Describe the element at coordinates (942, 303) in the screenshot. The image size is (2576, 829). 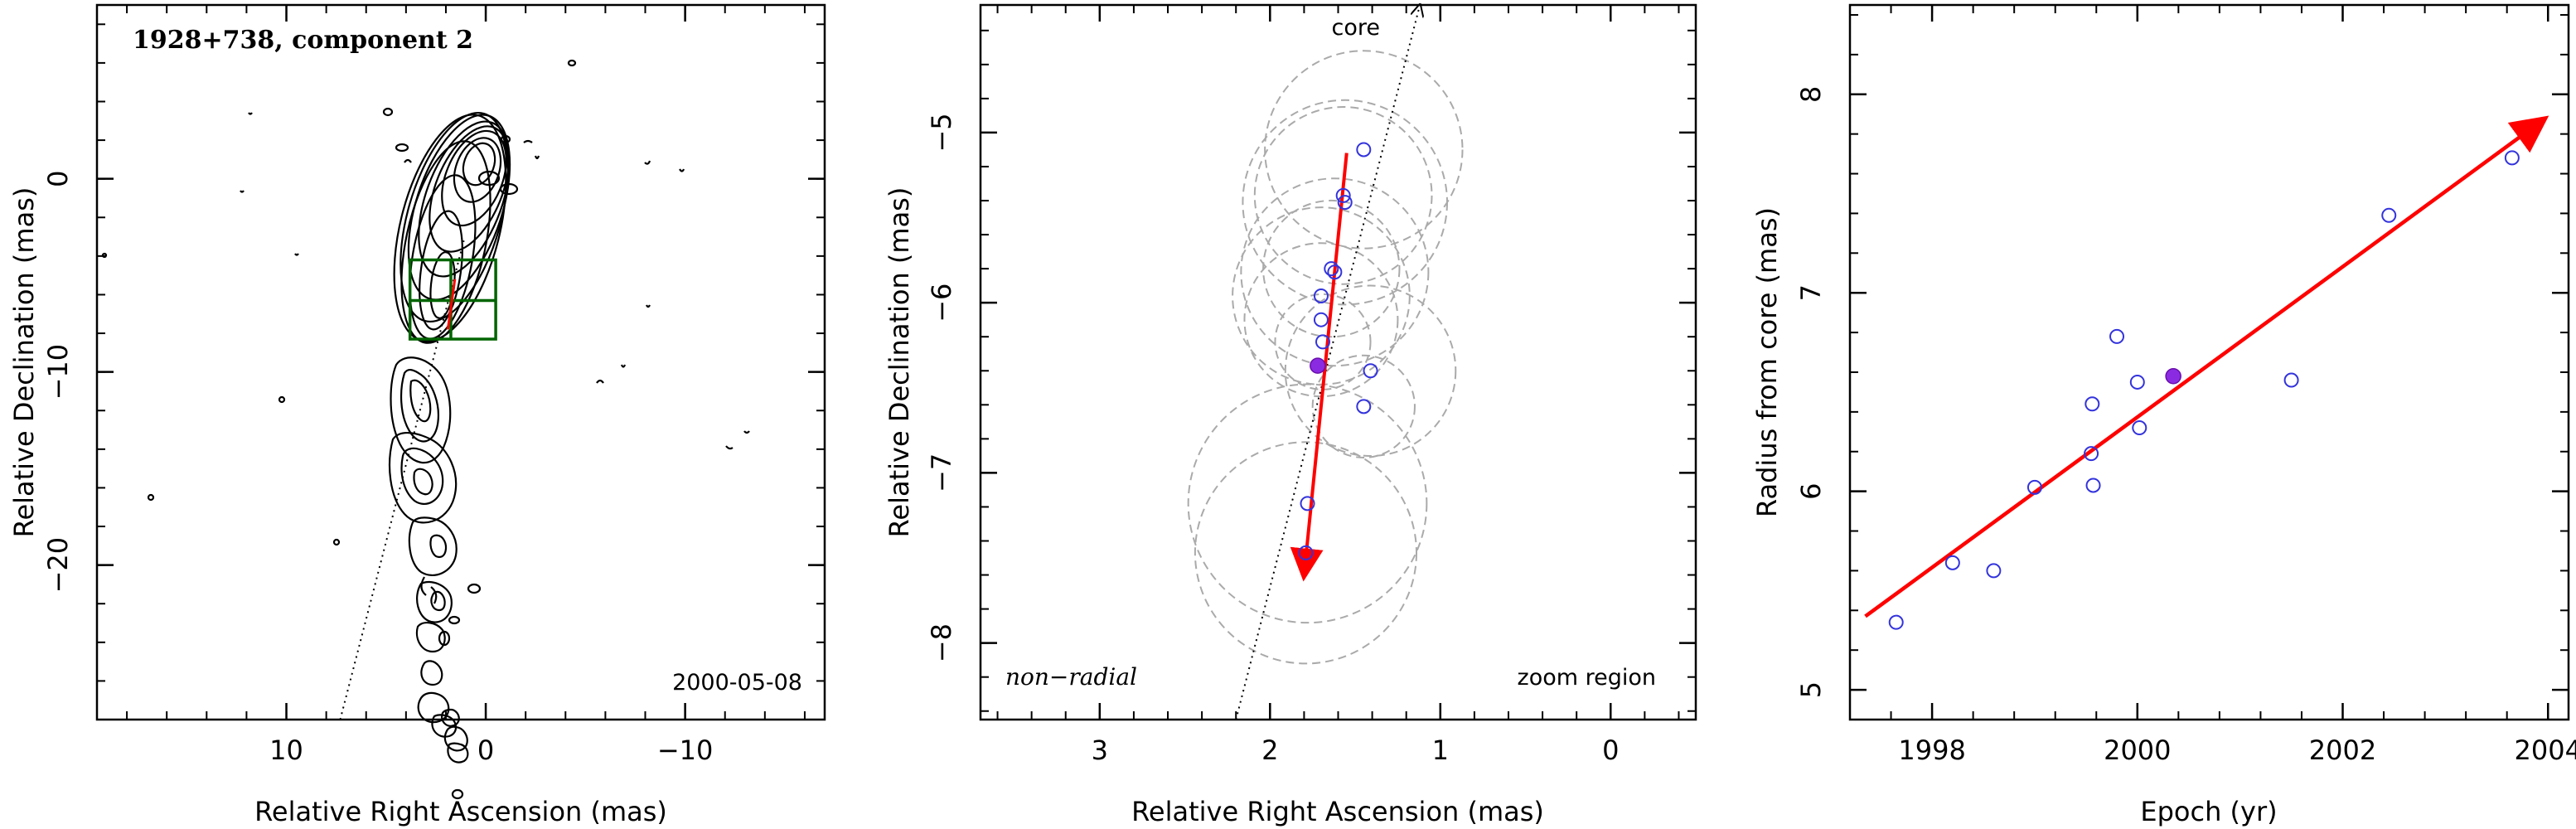
I see `y-tick-label: −6` at that location.